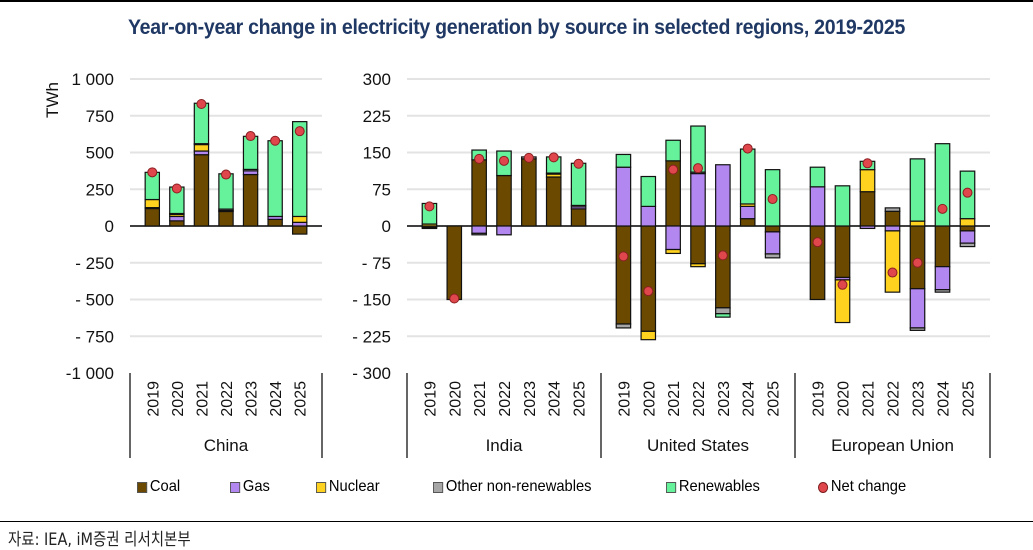 This screenshot has height=550, width=1033. Describe the element at coordinates (256, 486) in the screenshot. I see `legend-label: Gas` at that location.